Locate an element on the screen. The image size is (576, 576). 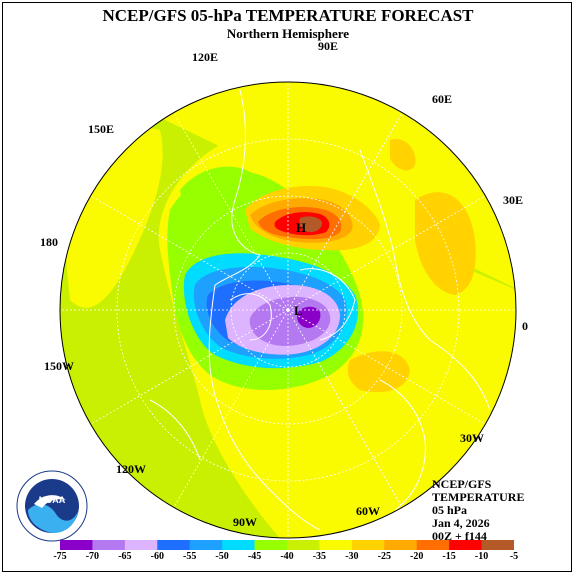
field-orange-ne is located at coordinates (403, 155).